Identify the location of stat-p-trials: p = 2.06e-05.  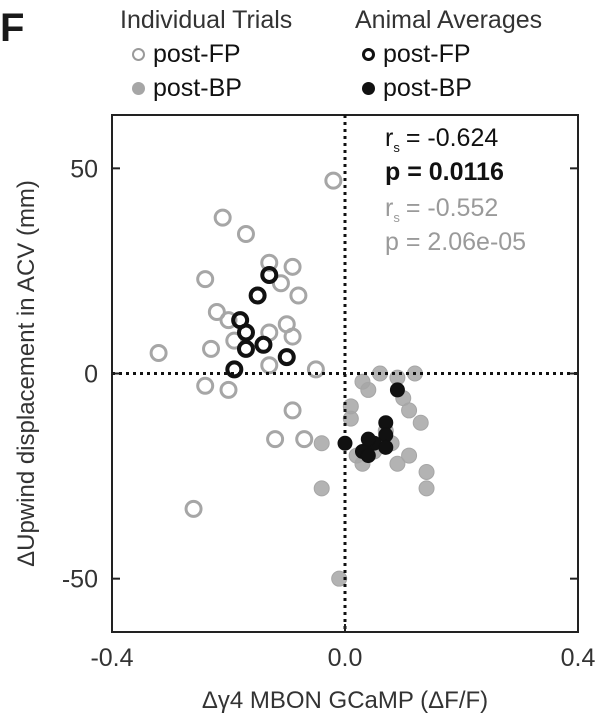
(455, 242).